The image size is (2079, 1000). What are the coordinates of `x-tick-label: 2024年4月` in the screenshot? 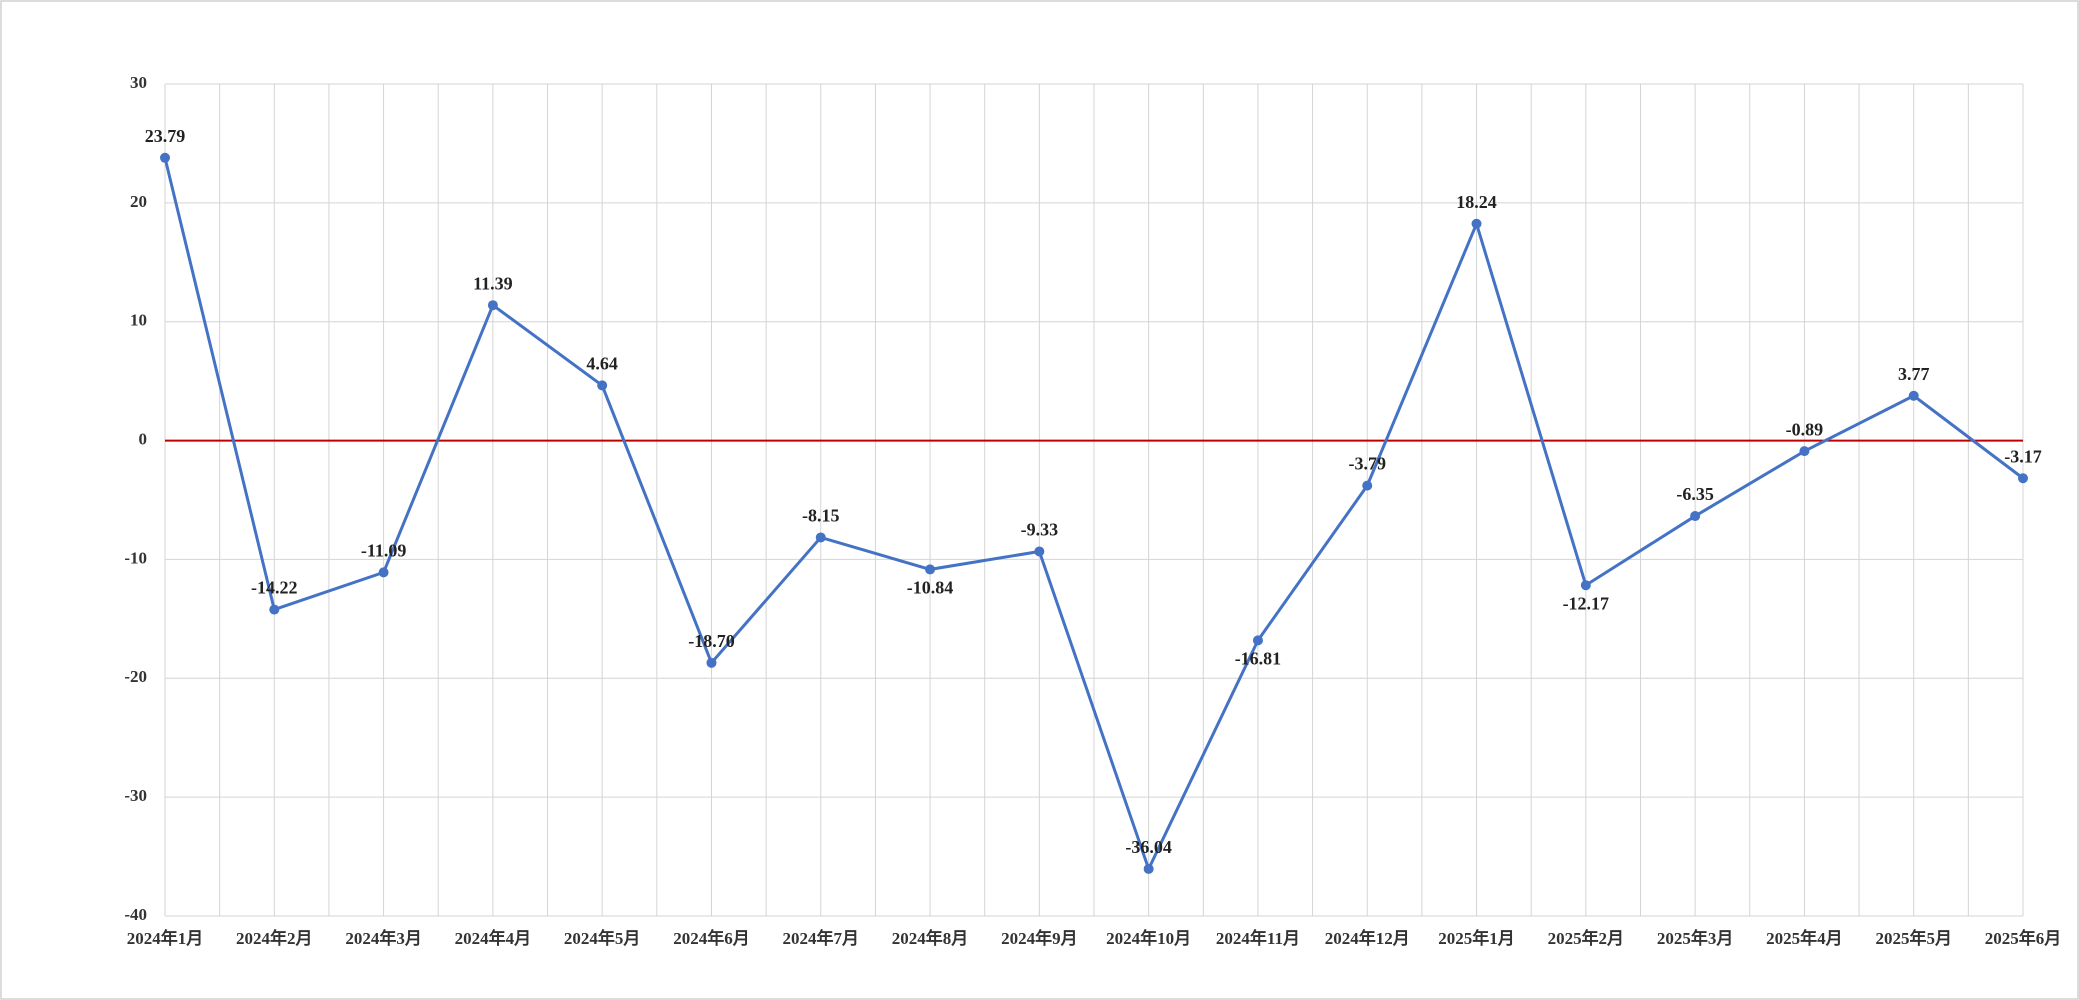 It's located at (493, 938).